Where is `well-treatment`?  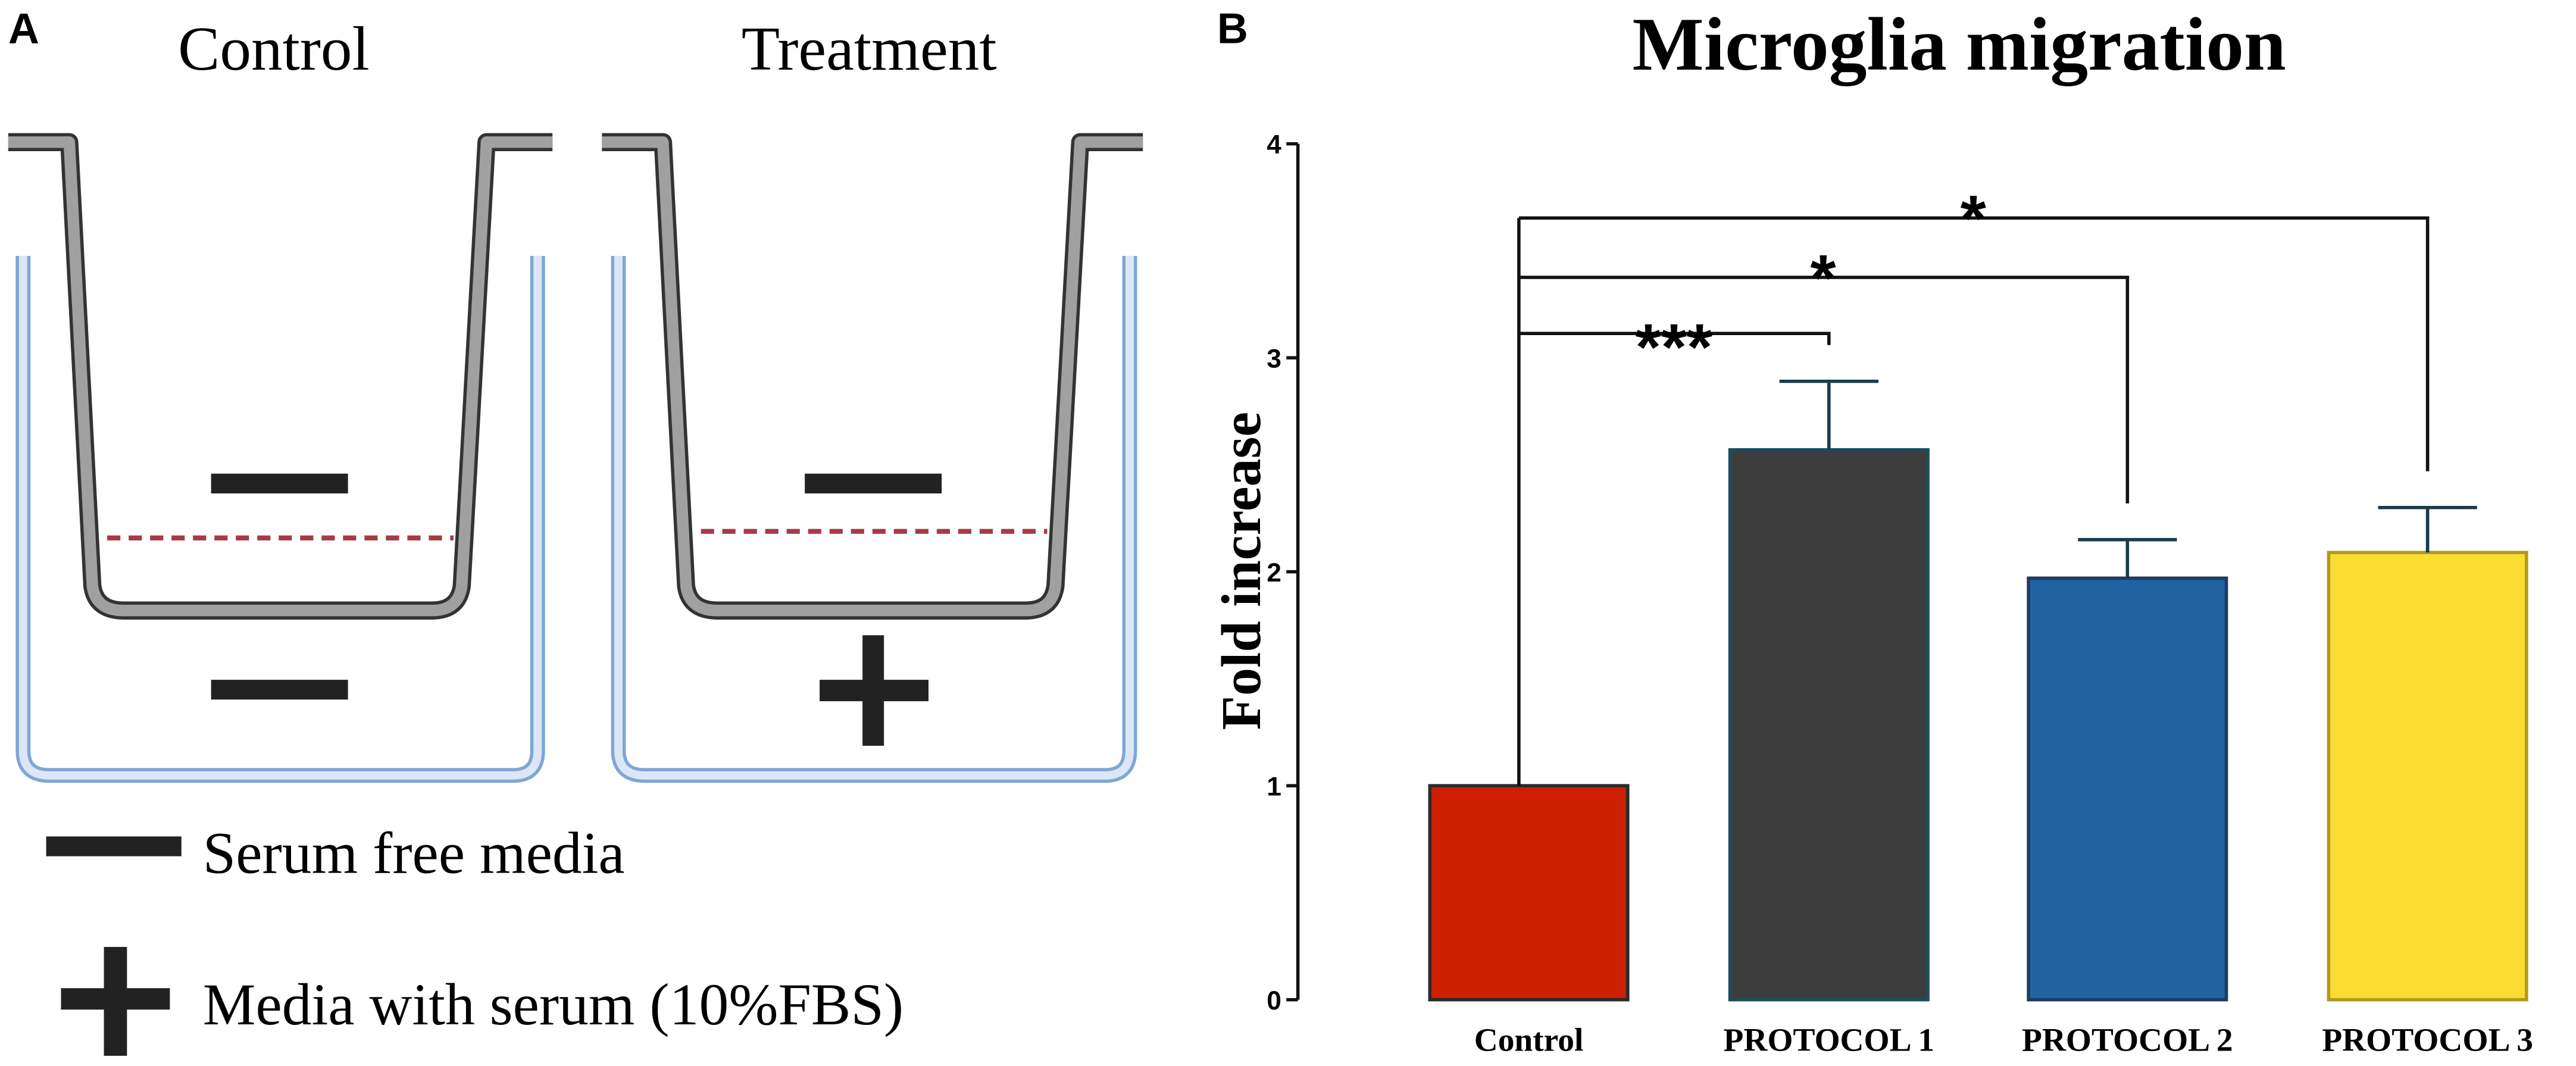 well-treatment is located at coordinates (872, 458).